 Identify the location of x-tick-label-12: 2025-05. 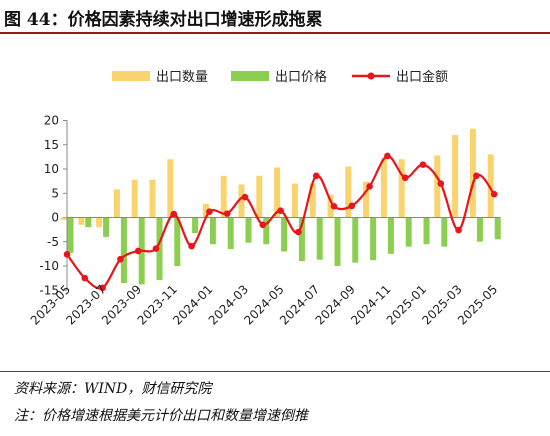
(477, 304).